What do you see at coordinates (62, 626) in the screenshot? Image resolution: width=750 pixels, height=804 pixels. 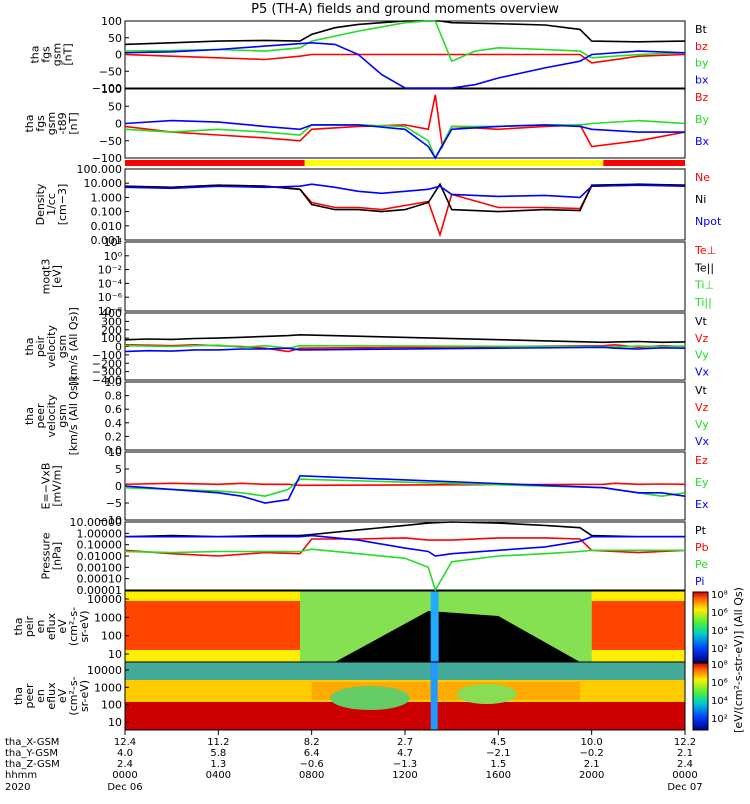 I see `y-axis-label-line: eV` at bounding box center [62, 626].